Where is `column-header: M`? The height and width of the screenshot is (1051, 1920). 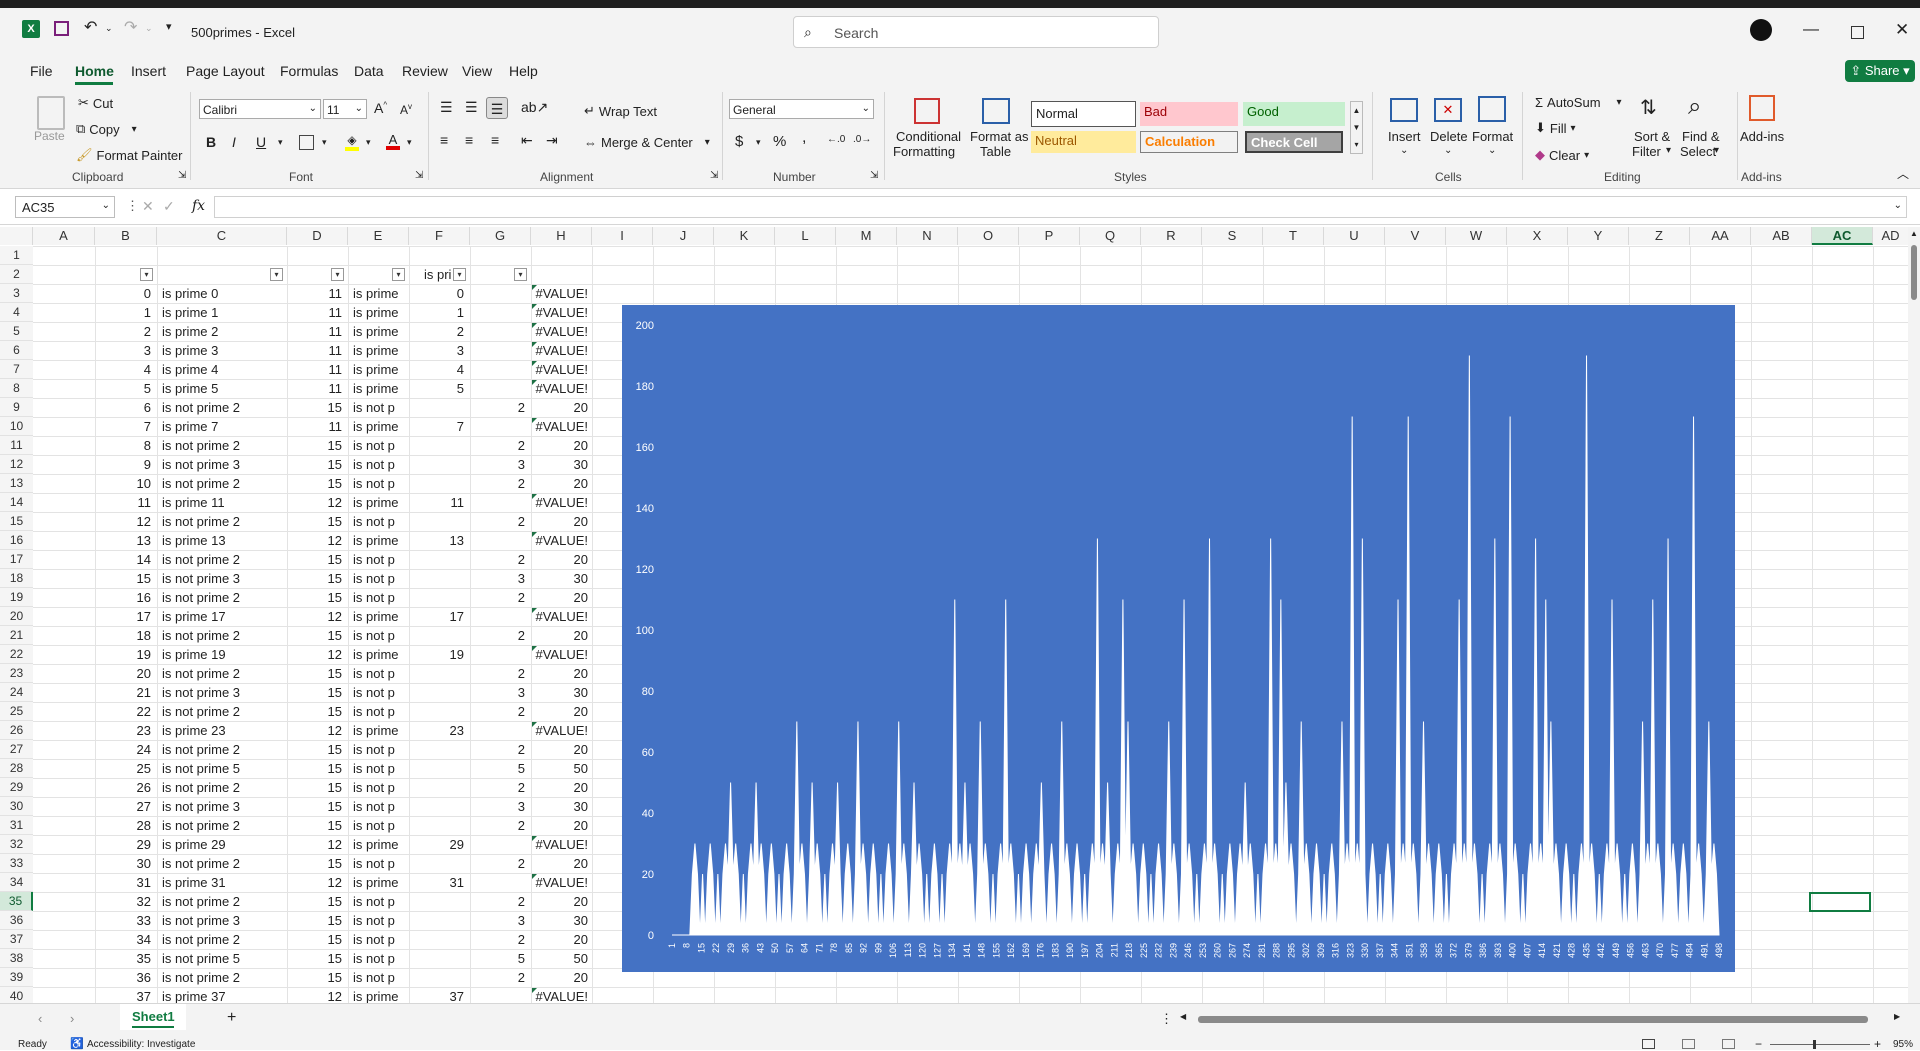 column-header: M is located at coordinates (866, 236).